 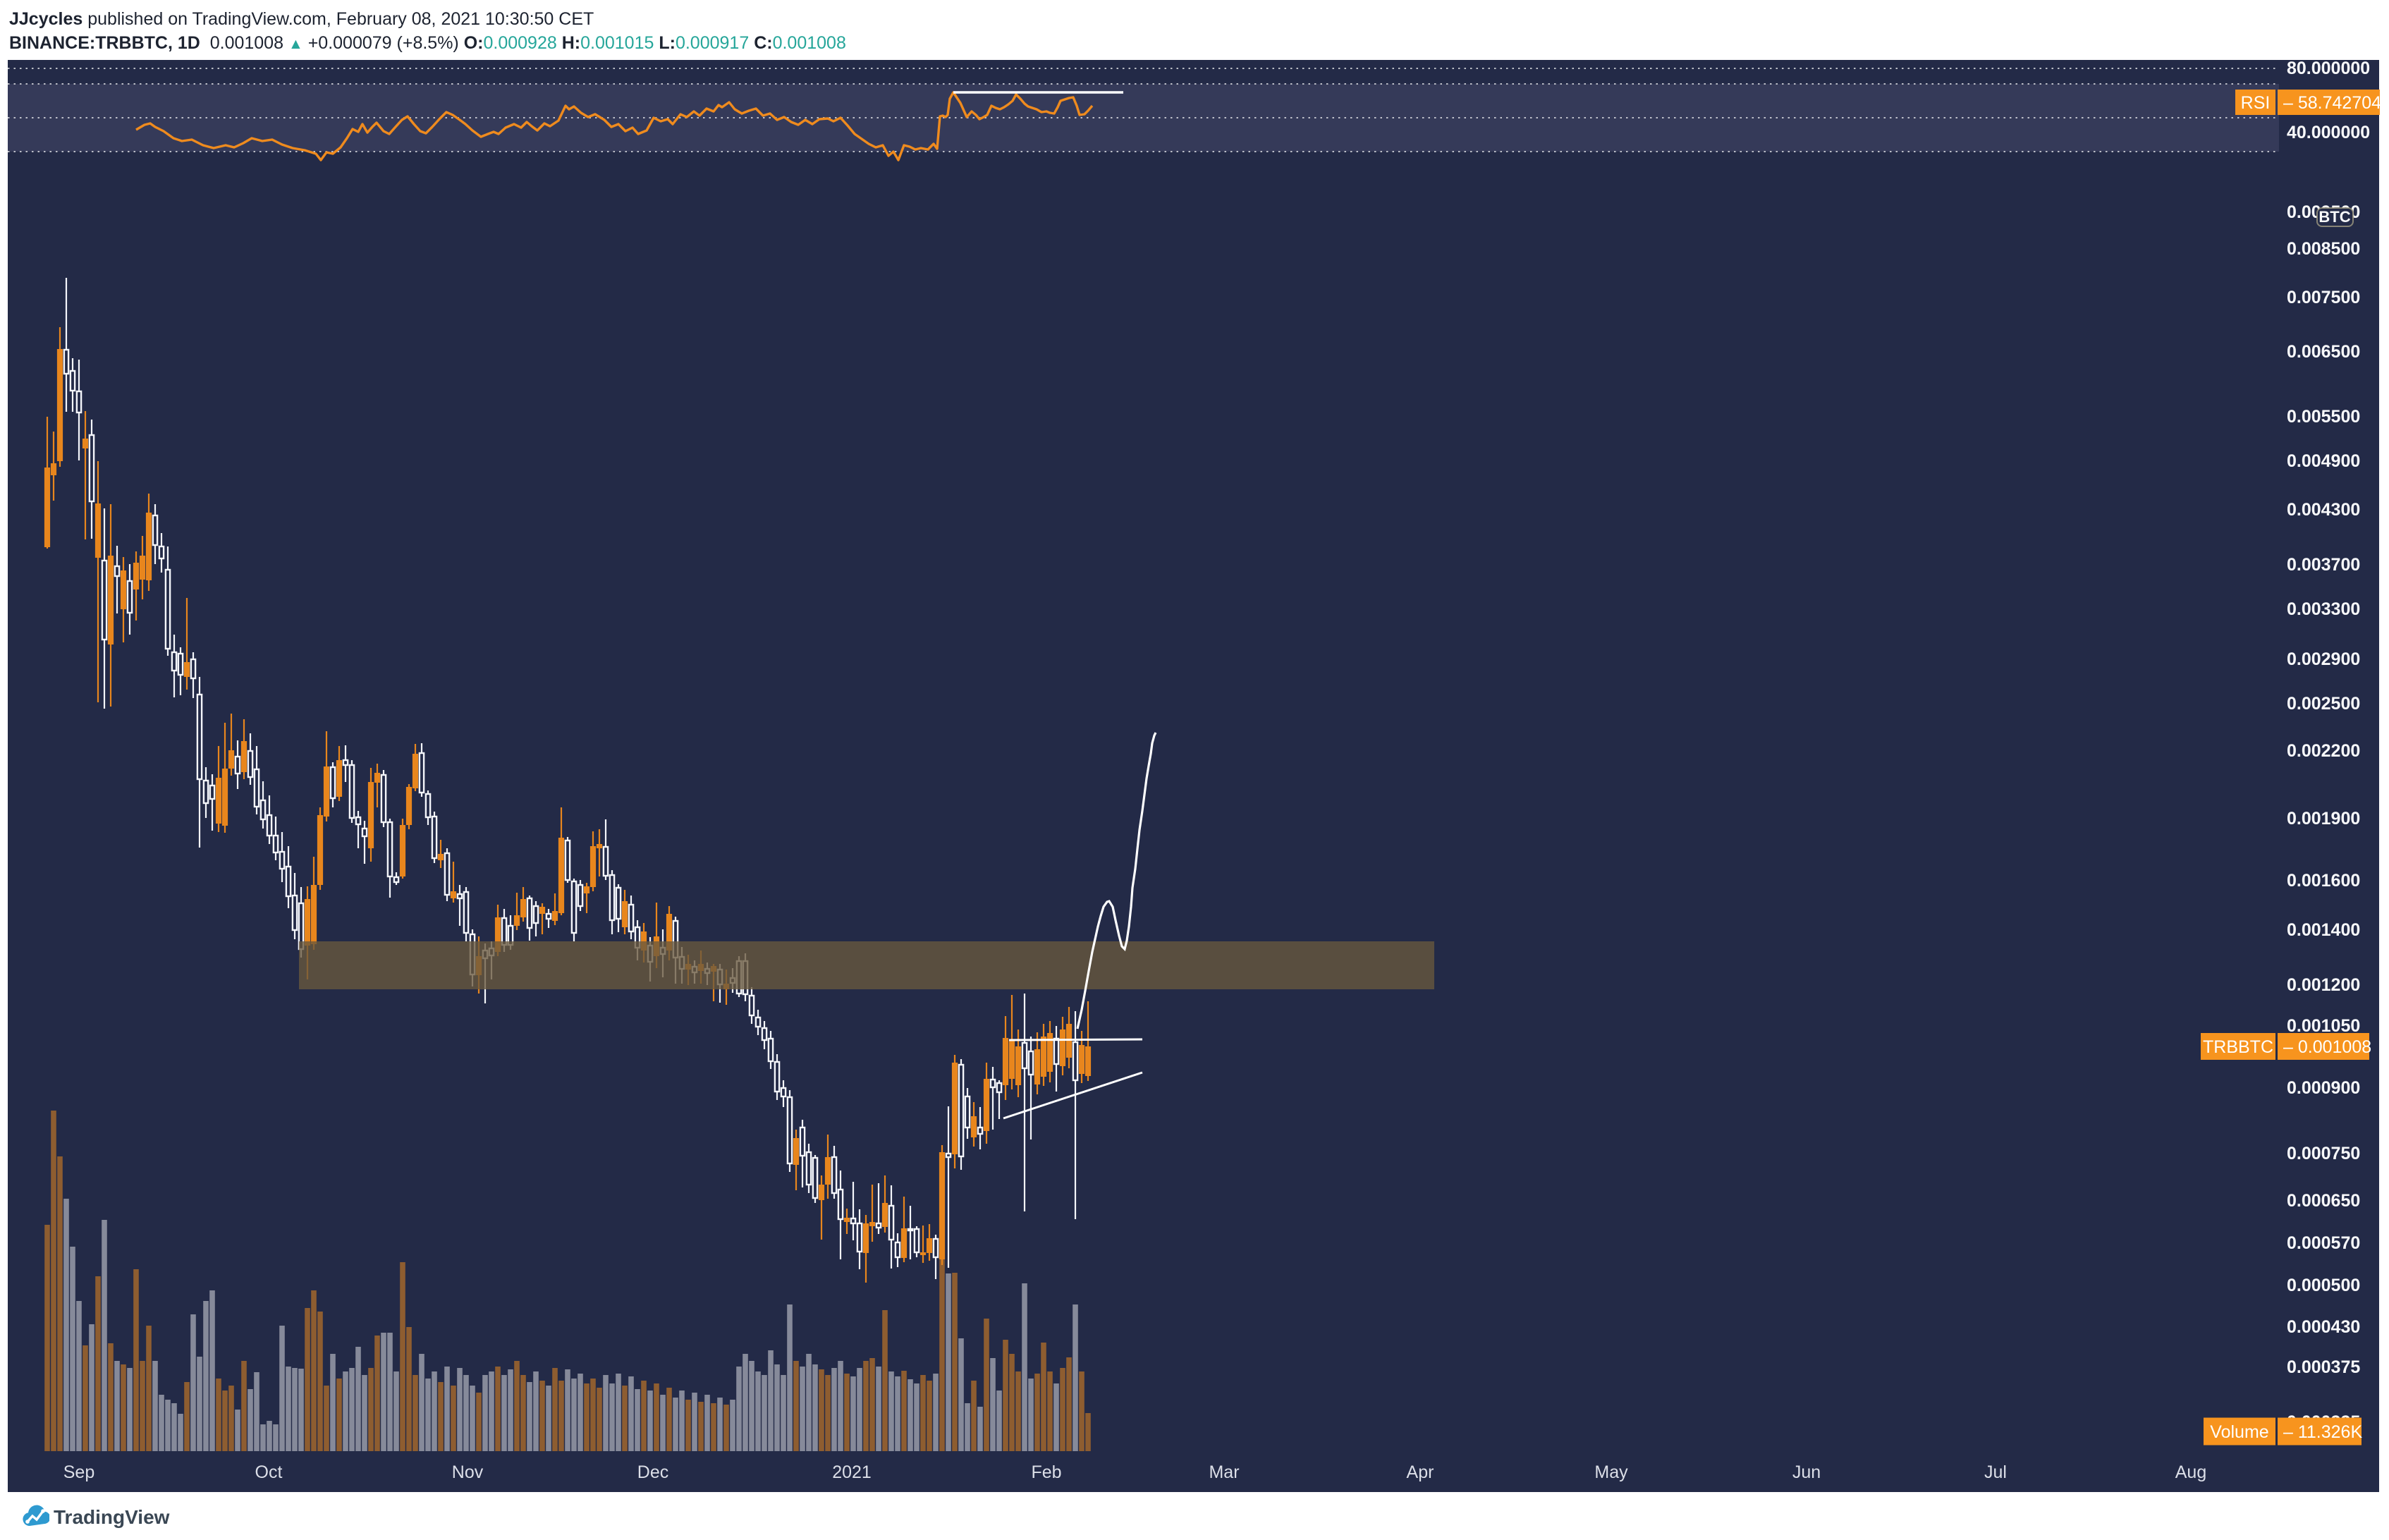 I want to click on svg-text: – 0.001008, so click(x=2327, y=1047).